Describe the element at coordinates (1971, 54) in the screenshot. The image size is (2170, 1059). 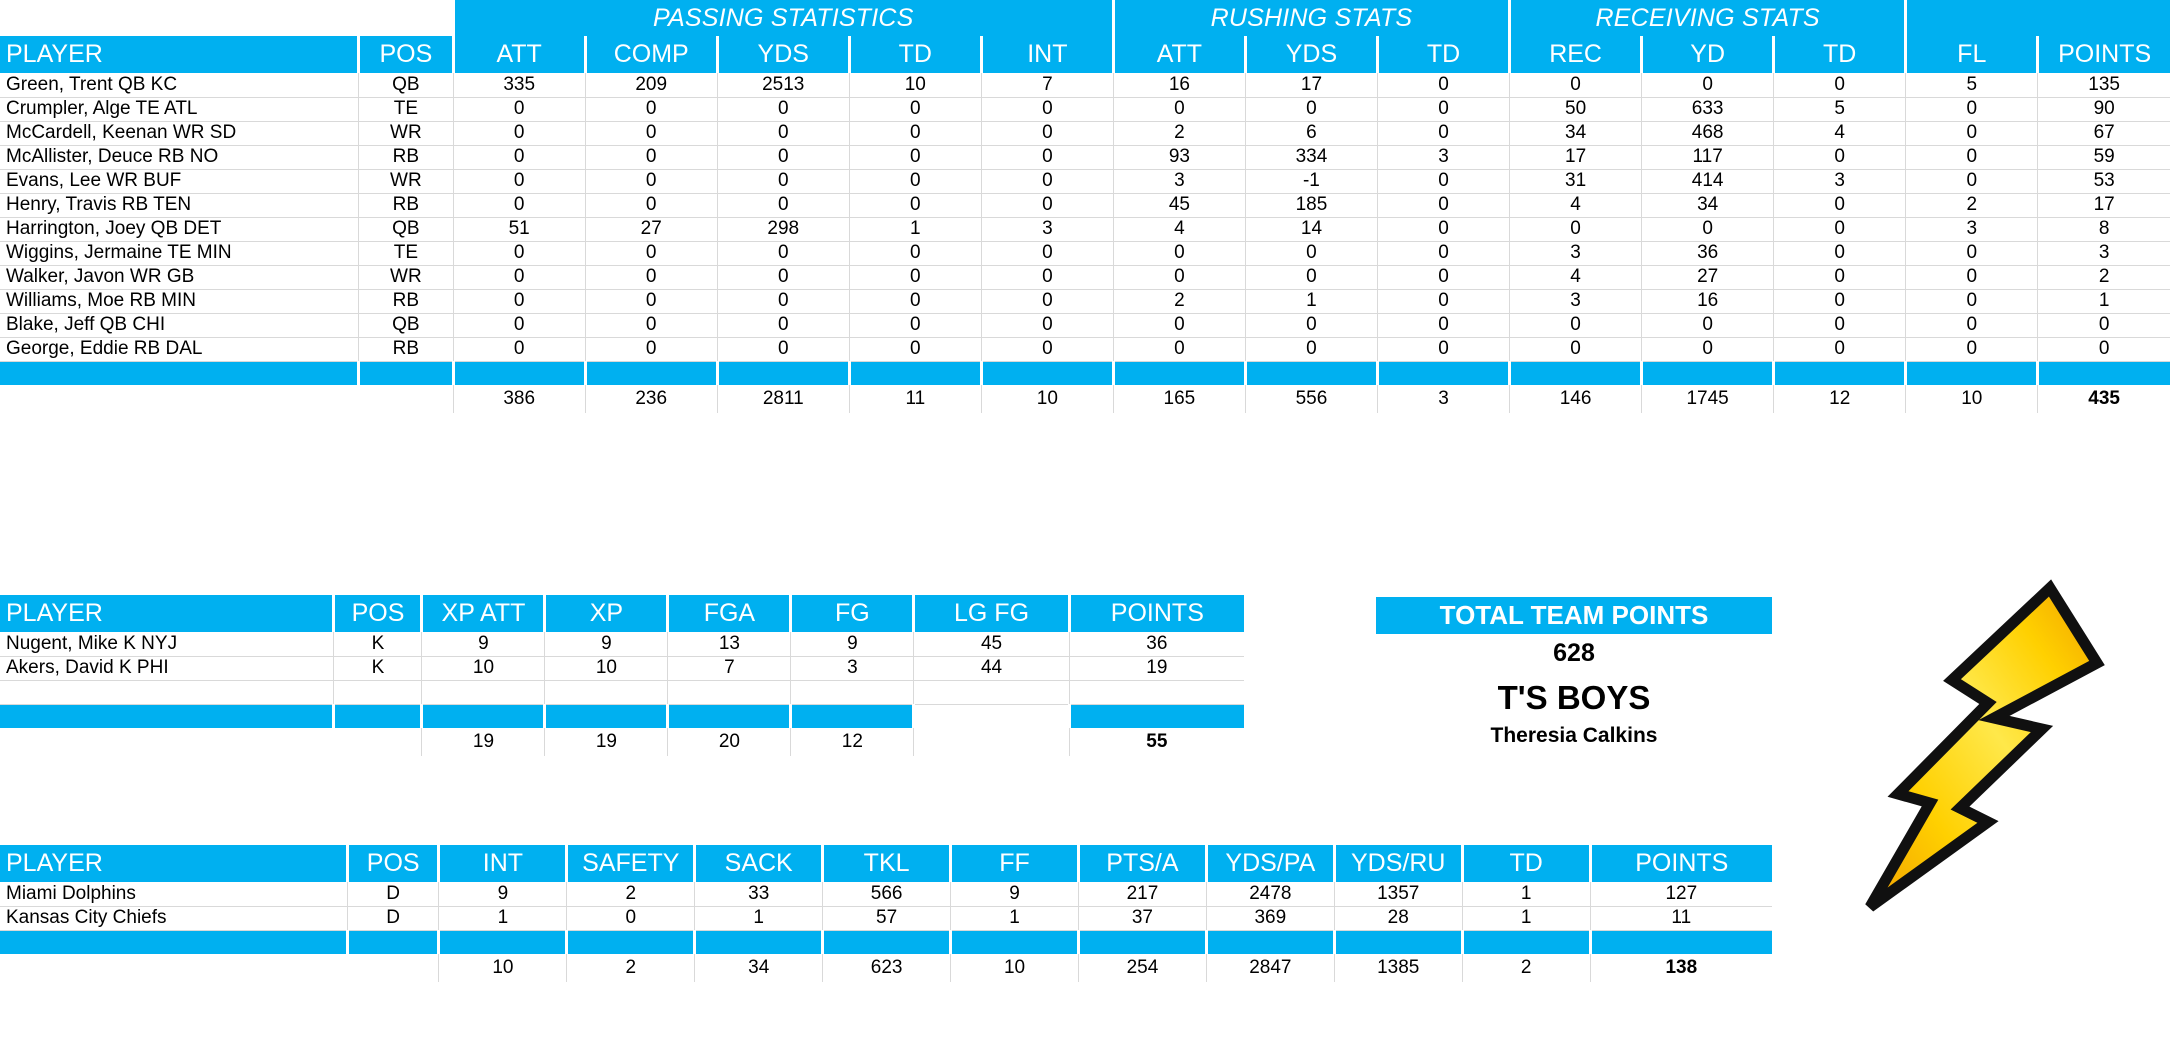
I see `column-header-fl: FL` at that location.